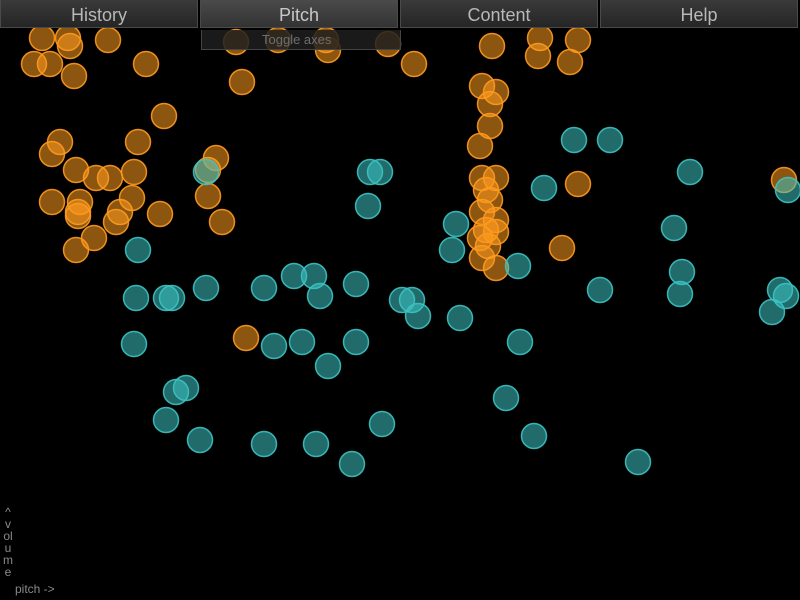 Image resolution: width=800 pixels, height=600 pixels. I want to click on tab-content: Content, so click(499, 14).